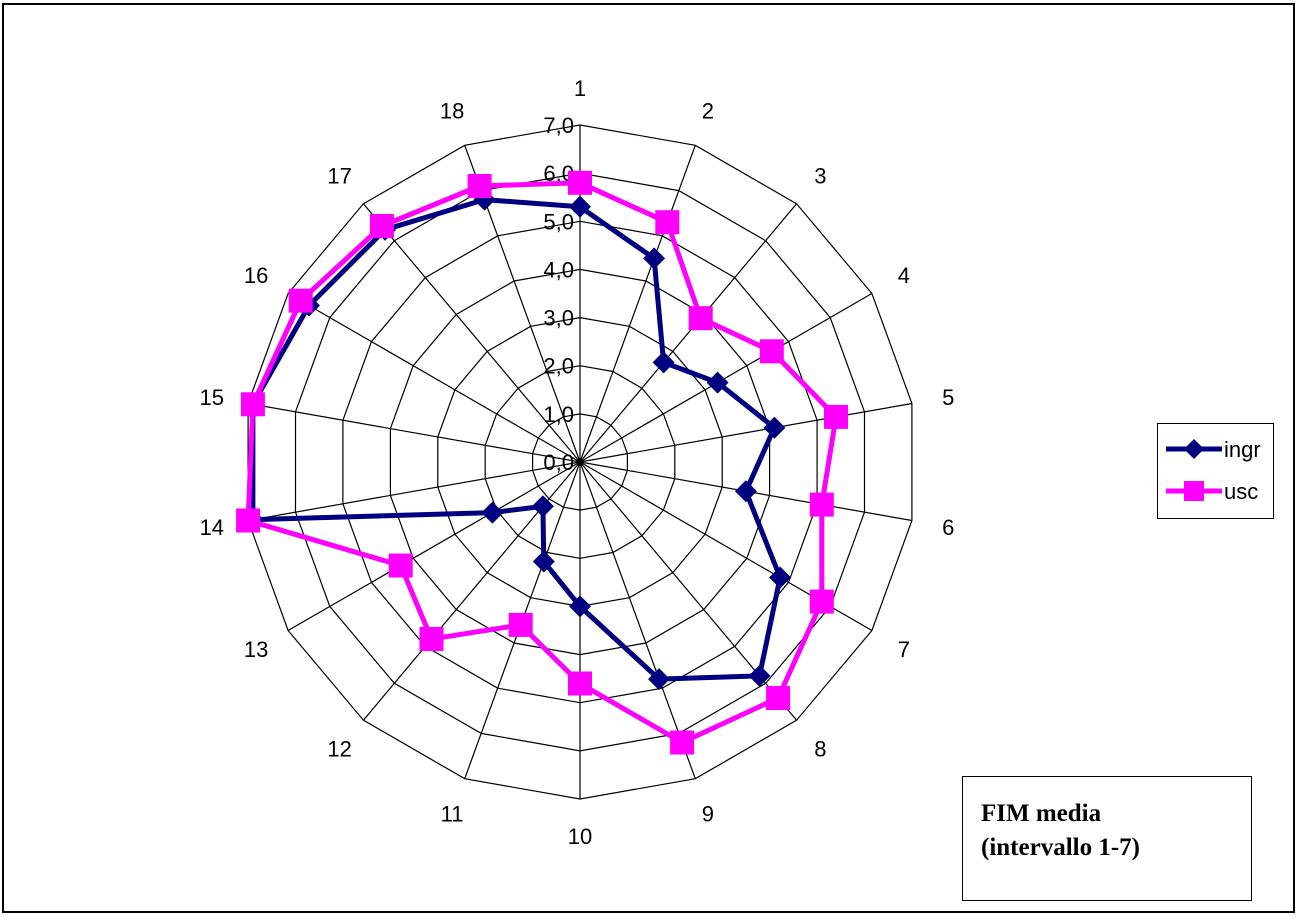  Describe the element at coordinates (211, 527) in the screenshot. I see `category-label-14: 14` at that location.